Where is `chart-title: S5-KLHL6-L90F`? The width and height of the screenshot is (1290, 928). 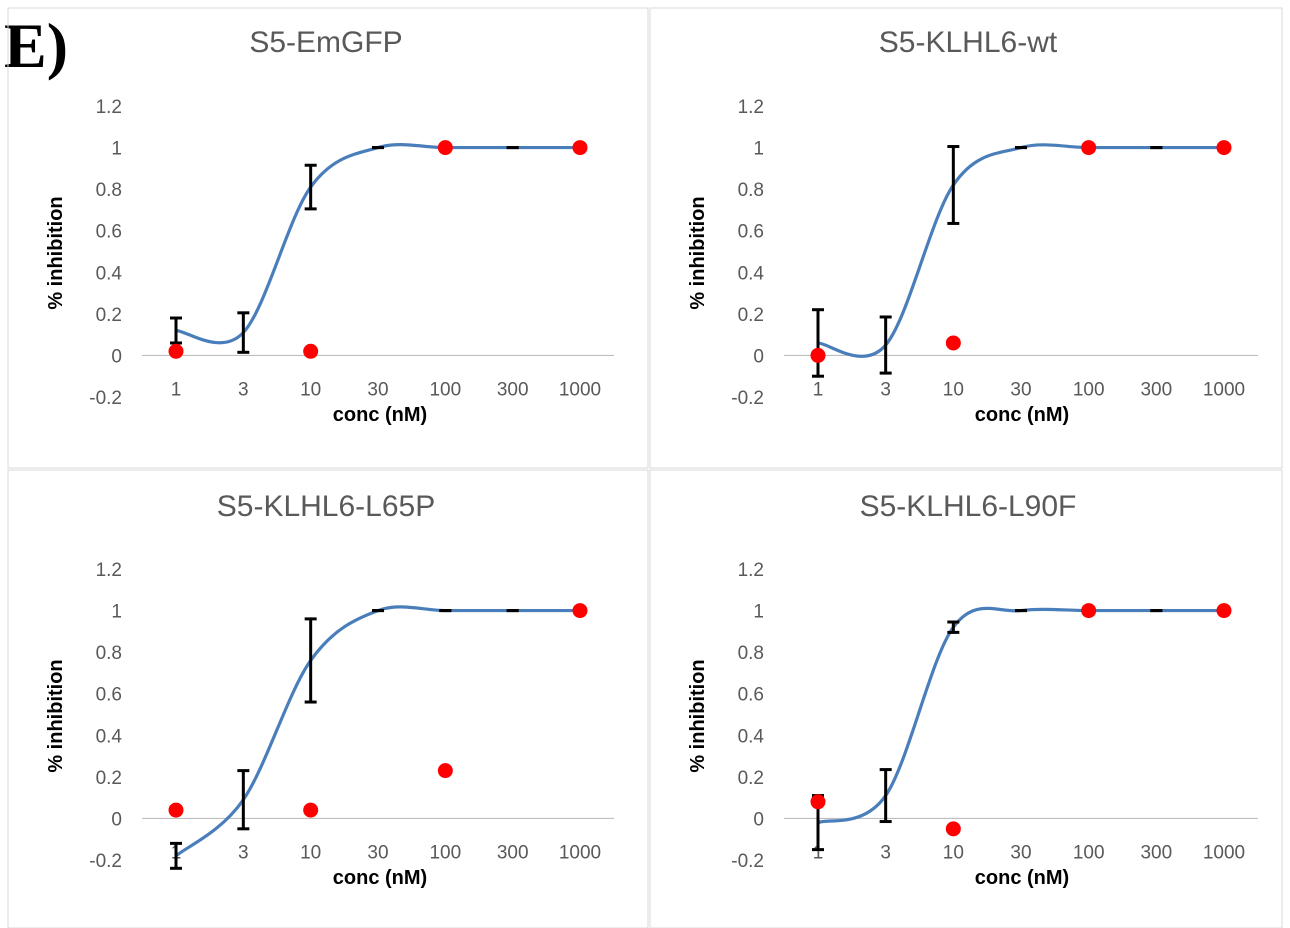
chart-title: S5-KLHL6-L90F is located at coordinates (968, 506).